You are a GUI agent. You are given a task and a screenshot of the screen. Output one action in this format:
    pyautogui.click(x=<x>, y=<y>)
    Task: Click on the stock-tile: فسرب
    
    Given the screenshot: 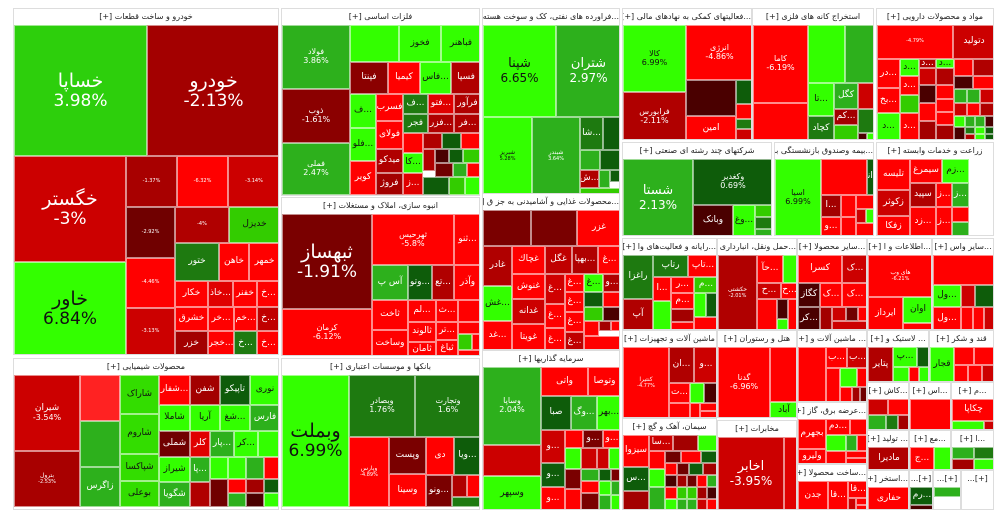 What is the action you would take?
    pyautogui.click(x=389, y=107)
    